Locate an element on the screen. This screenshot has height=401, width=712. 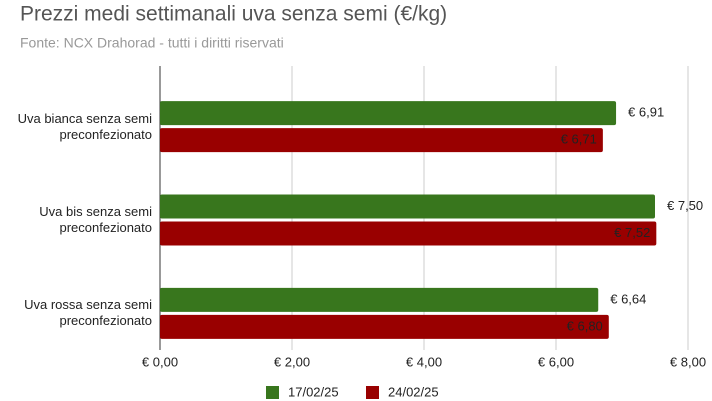
value-label: € 7,50 is located at coordinates (685, 205).